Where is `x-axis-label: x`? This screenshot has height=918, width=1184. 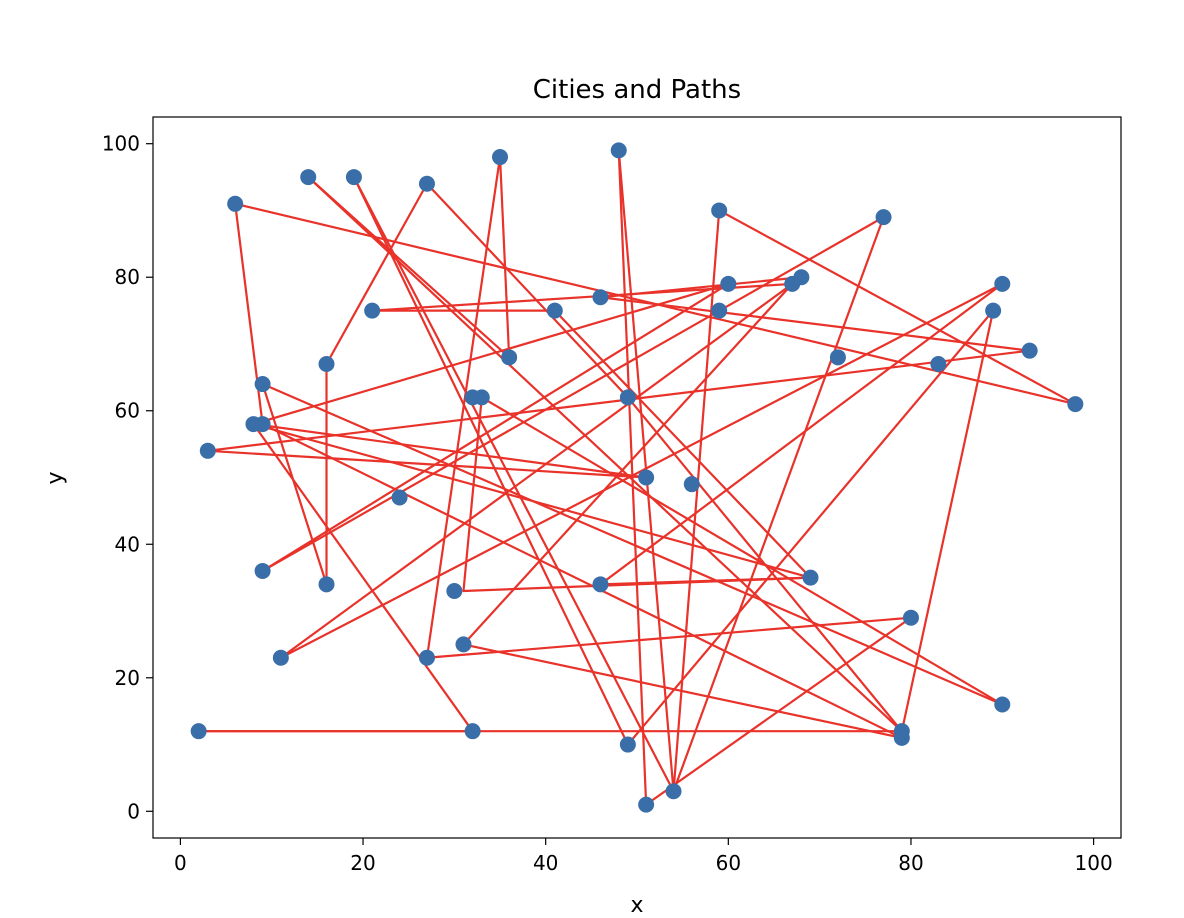
x-axis-label: x is located at coordinates (636, 905).